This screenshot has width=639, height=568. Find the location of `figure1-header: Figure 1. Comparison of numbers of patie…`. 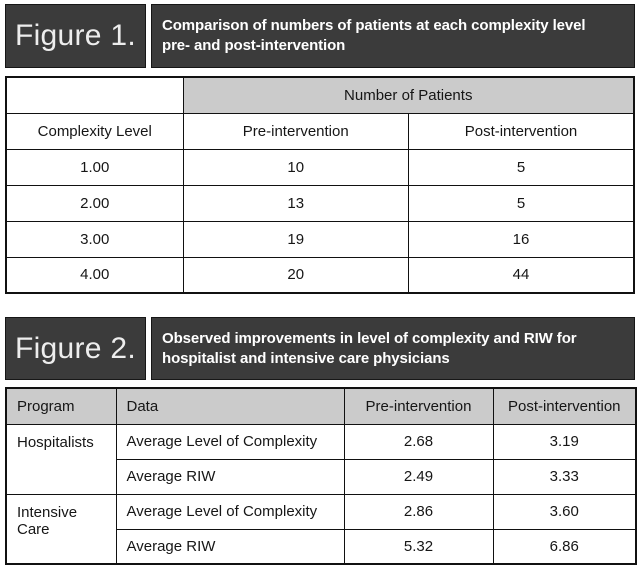

figure1-header: Figure 1. Comparison of numbers of patie… is located at coordinates (320, 36).